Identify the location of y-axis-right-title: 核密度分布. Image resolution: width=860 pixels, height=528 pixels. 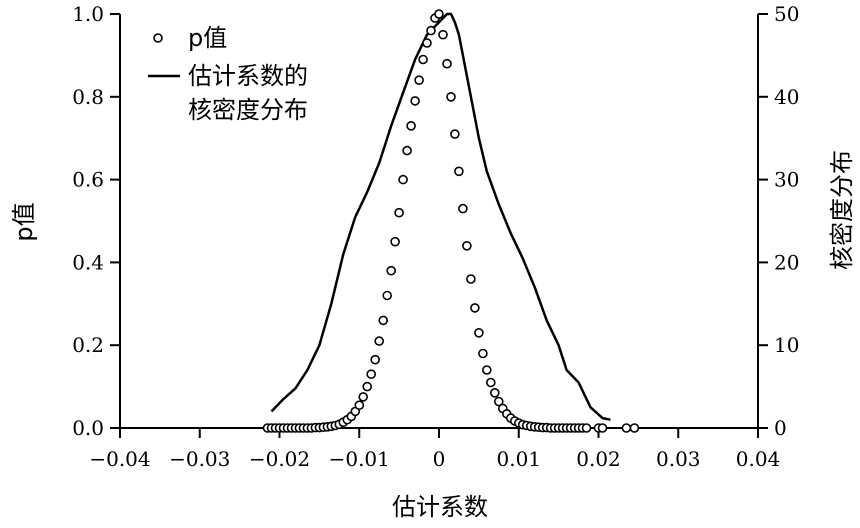
(842, 210).